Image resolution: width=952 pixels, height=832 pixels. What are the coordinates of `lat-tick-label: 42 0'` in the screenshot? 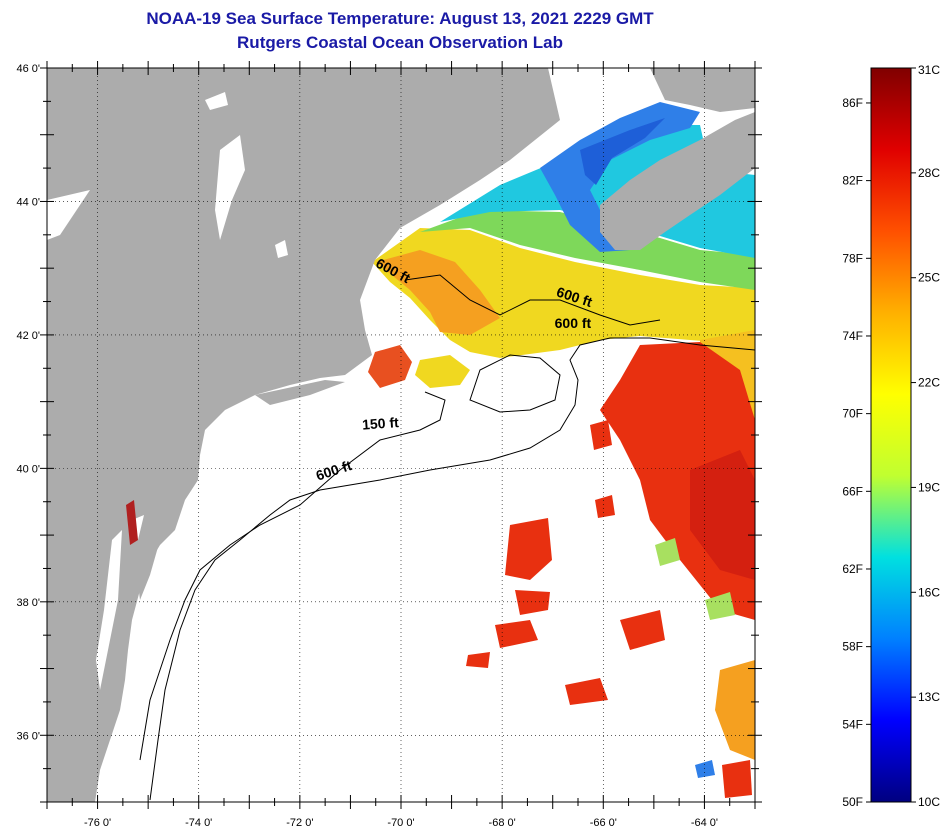 It's located at (28, 336).